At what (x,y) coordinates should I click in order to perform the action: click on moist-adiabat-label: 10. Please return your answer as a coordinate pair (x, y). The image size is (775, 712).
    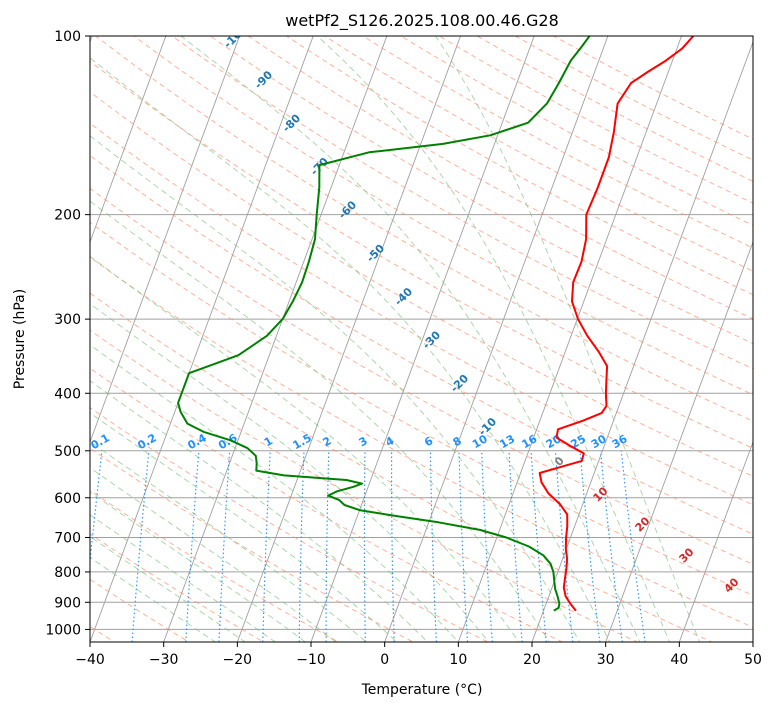
    Looking at the image, I should click on (601, 494).